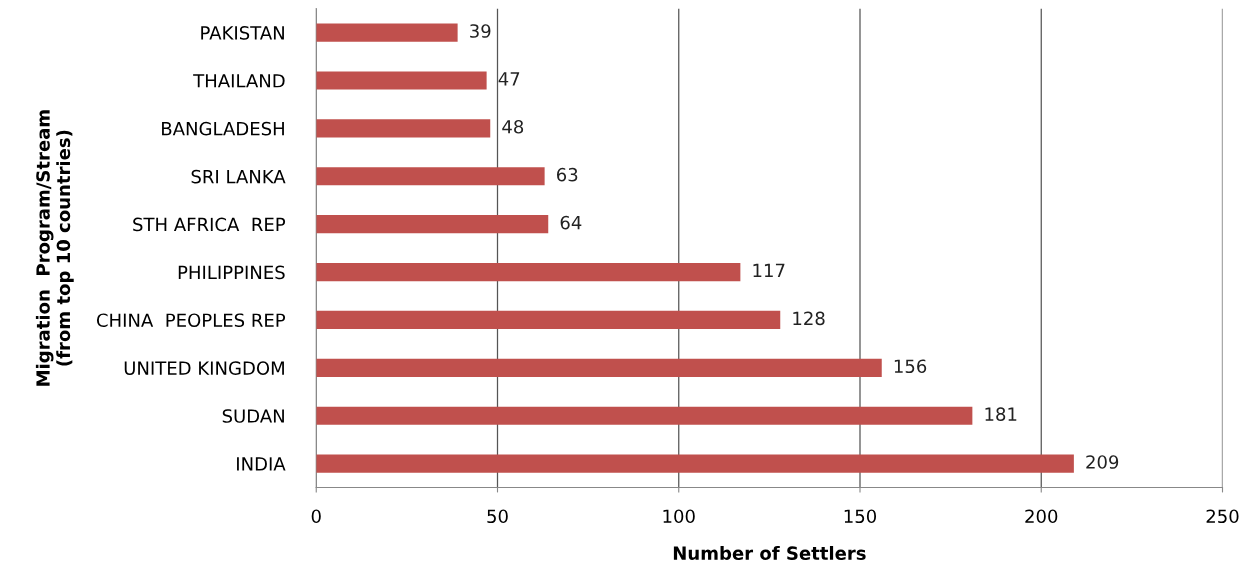 The image size is (1250, 577). I want to click on y-tick-label: STH AFRICA REP, so click(209, 224).